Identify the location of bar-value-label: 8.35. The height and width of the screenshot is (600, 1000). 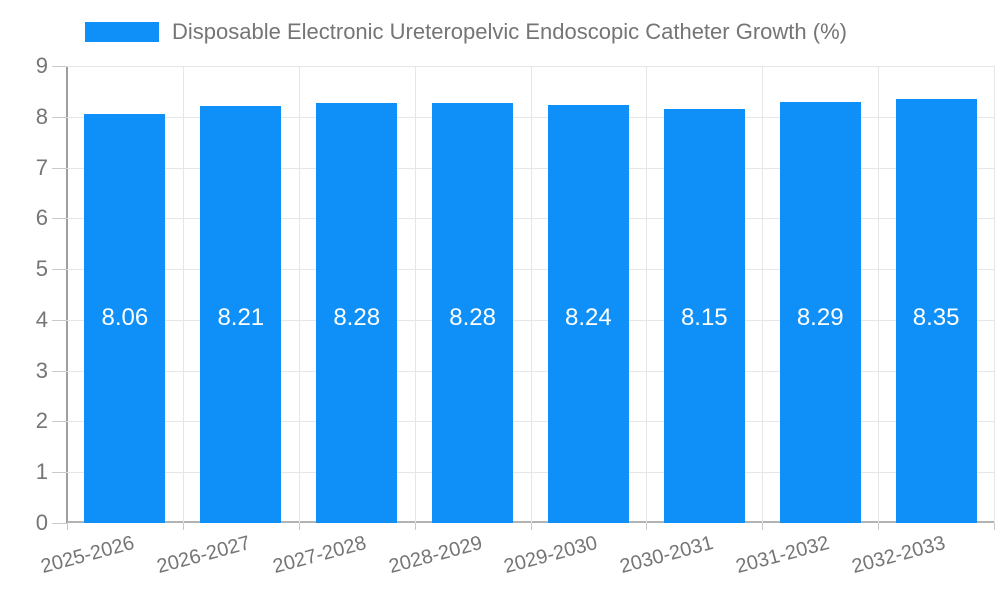
(936, 317).